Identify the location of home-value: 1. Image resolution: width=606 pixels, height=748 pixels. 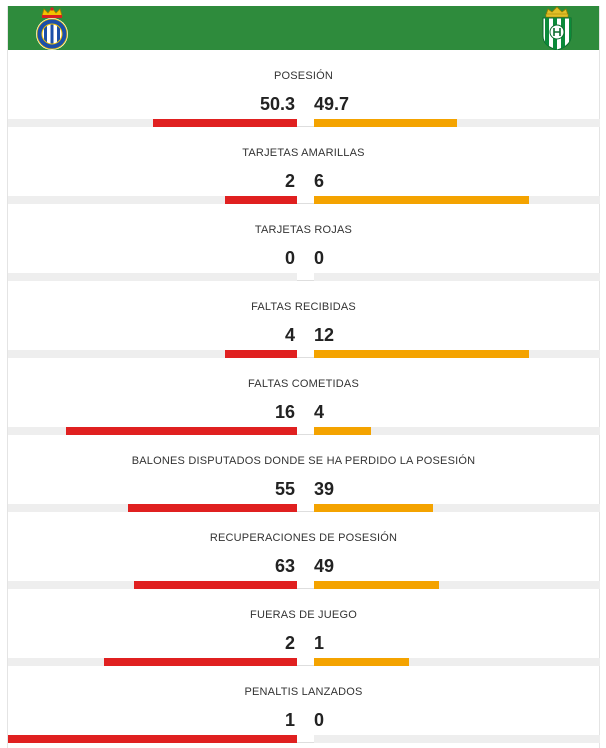
(289, 720).